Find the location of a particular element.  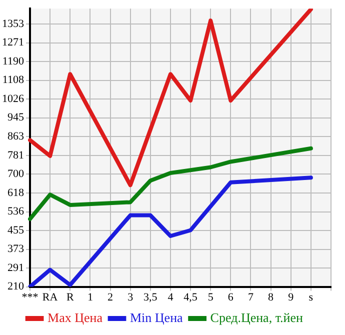

y-tick-label: 1108 is located at coordinates (13, 80).